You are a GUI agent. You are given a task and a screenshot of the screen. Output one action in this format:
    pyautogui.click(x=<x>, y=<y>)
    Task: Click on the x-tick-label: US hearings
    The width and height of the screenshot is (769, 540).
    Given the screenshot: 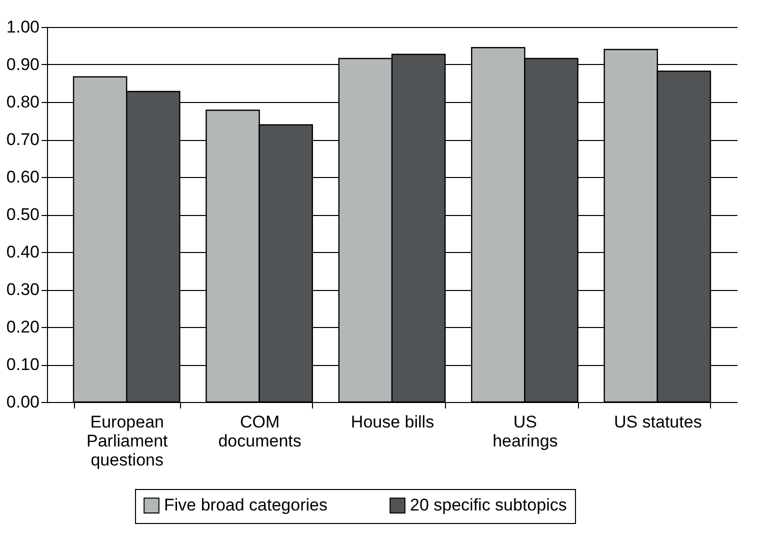 What is the action you would take?
    pyautogui.click(x=525, y=431)
    